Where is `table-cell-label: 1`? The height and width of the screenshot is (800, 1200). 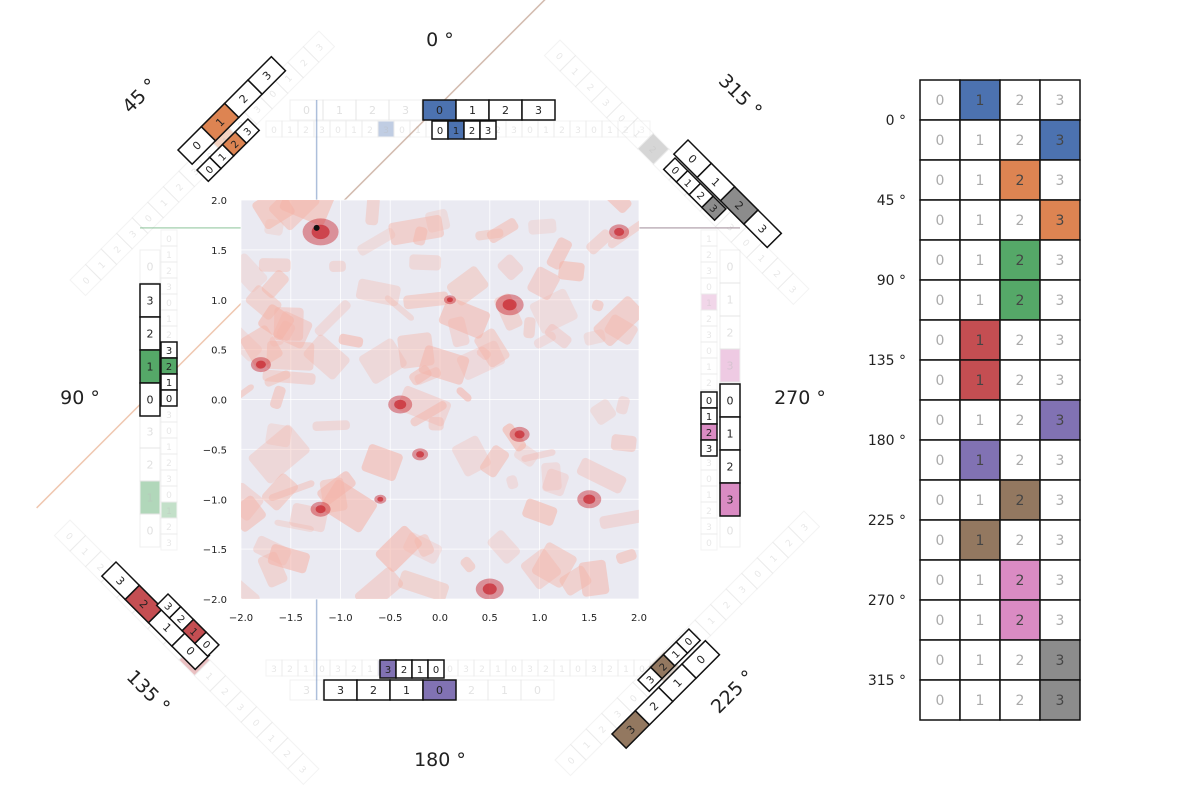 table-cell-label: 1 is located at coordinates (980, 101).